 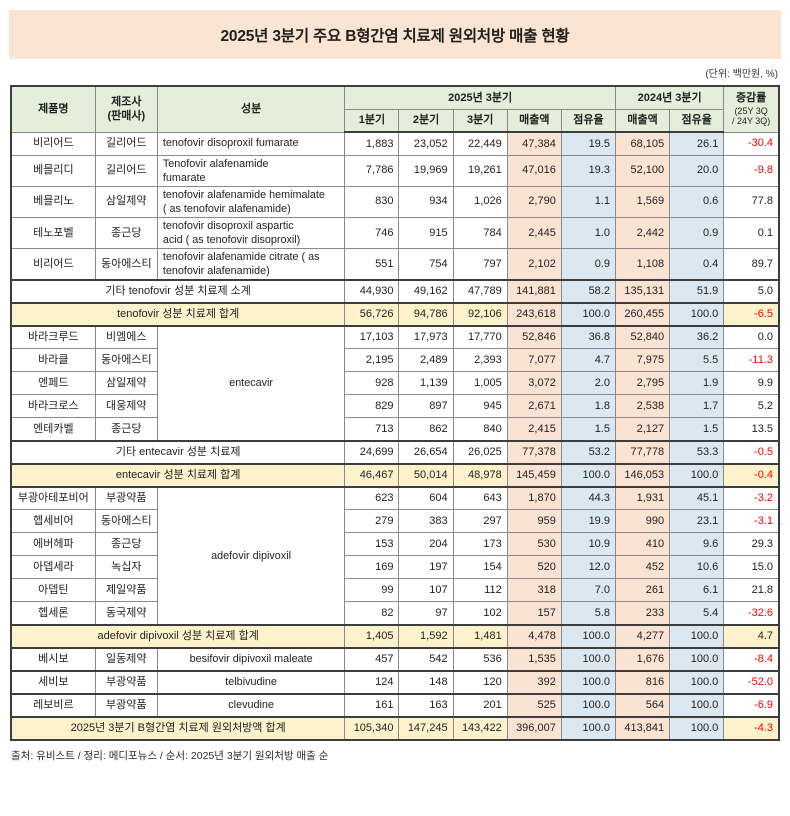 What do you see at coordinates (642, 636) in the screenshot?
I see `sales-2024: 4,277` at bounding box center [642, 636].